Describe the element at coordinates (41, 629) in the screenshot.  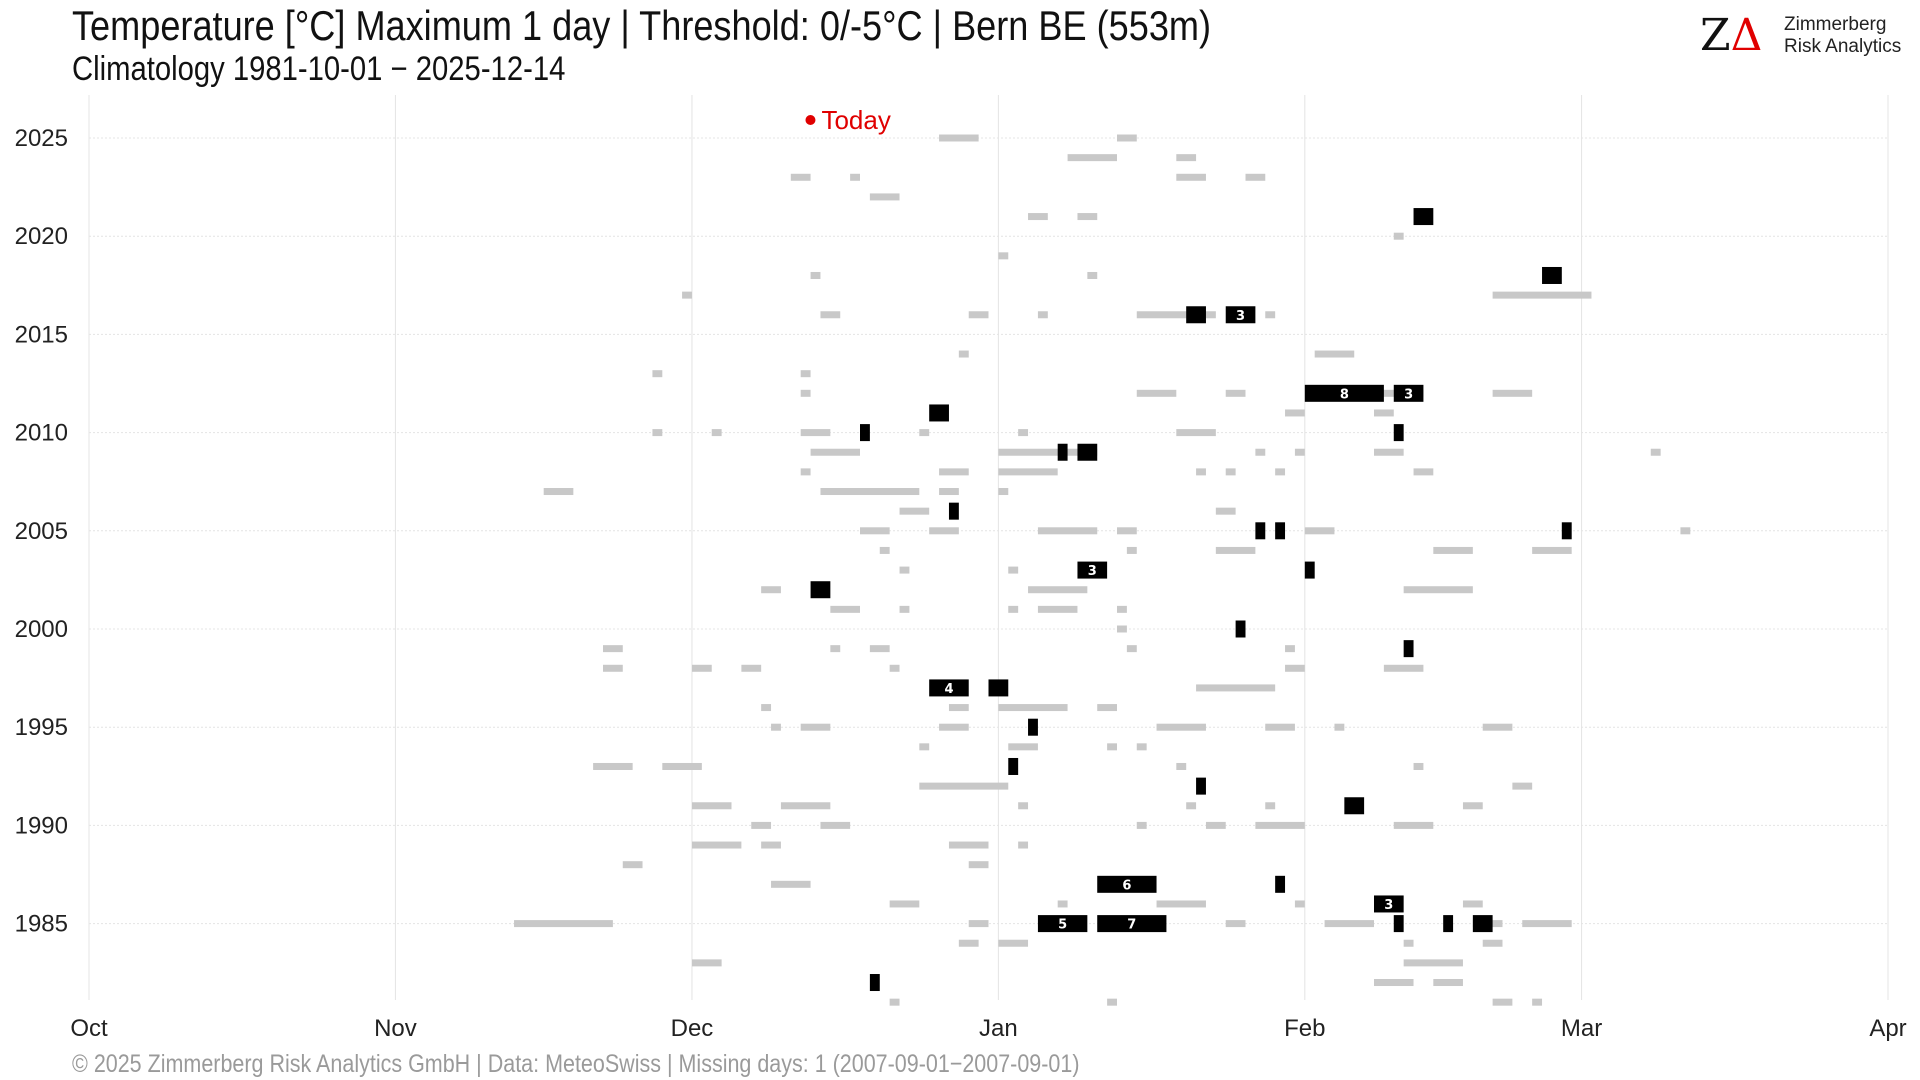
I see `y-tick-label: 2000` at that location.